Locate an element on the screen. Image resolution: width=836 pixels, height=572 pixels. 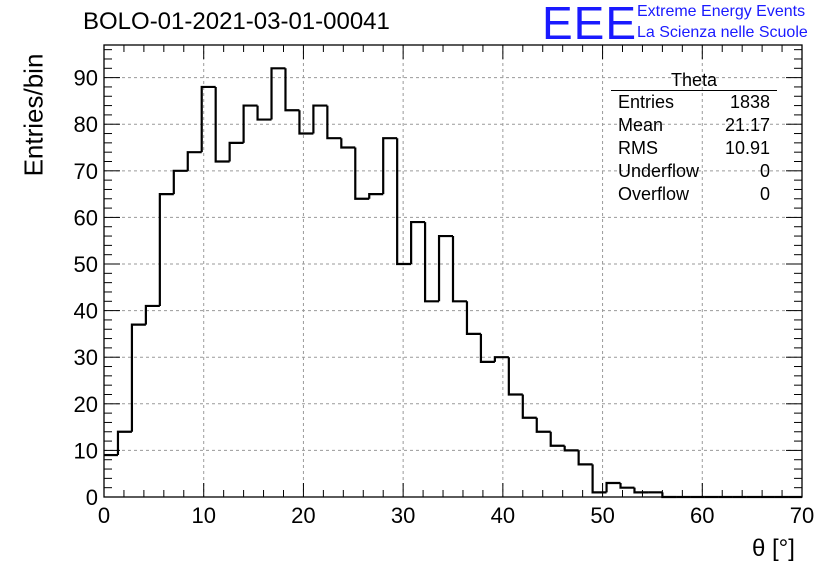
x-tick-label: 10 is located at coordinates (203, 515).